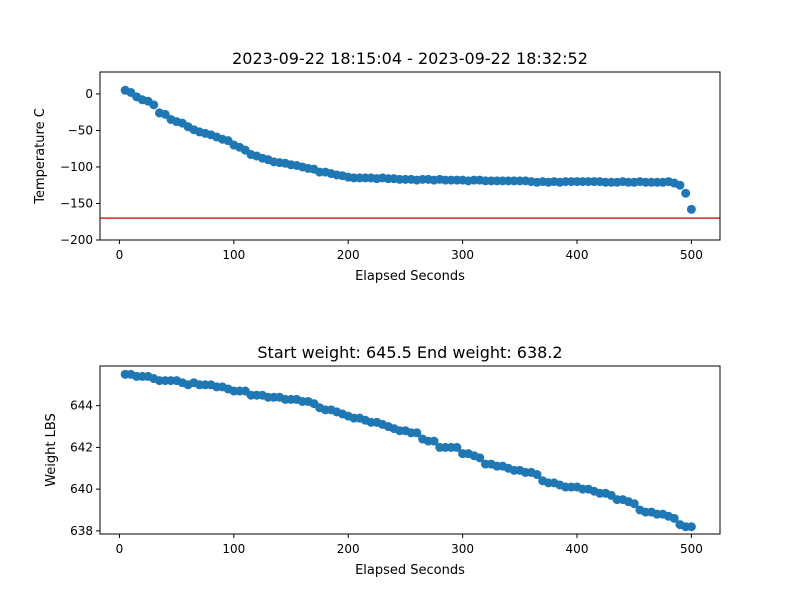 The width and height of the screenshot is (800, 600). What do you see at coordinates (691, 255) in the screenshot?
I see `temperature-x-tick-label: 500` at bounding box center [691, 255].